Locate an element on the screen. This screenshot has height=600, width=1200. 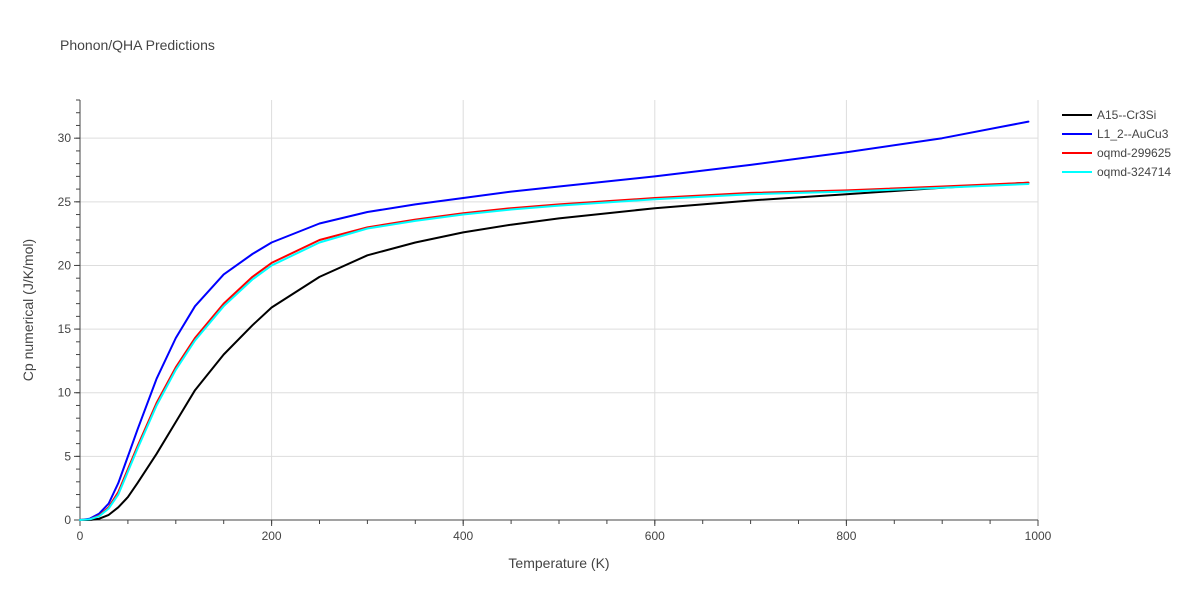
legend-label: oqmd-299625 is located at coordinates (1134, 153).